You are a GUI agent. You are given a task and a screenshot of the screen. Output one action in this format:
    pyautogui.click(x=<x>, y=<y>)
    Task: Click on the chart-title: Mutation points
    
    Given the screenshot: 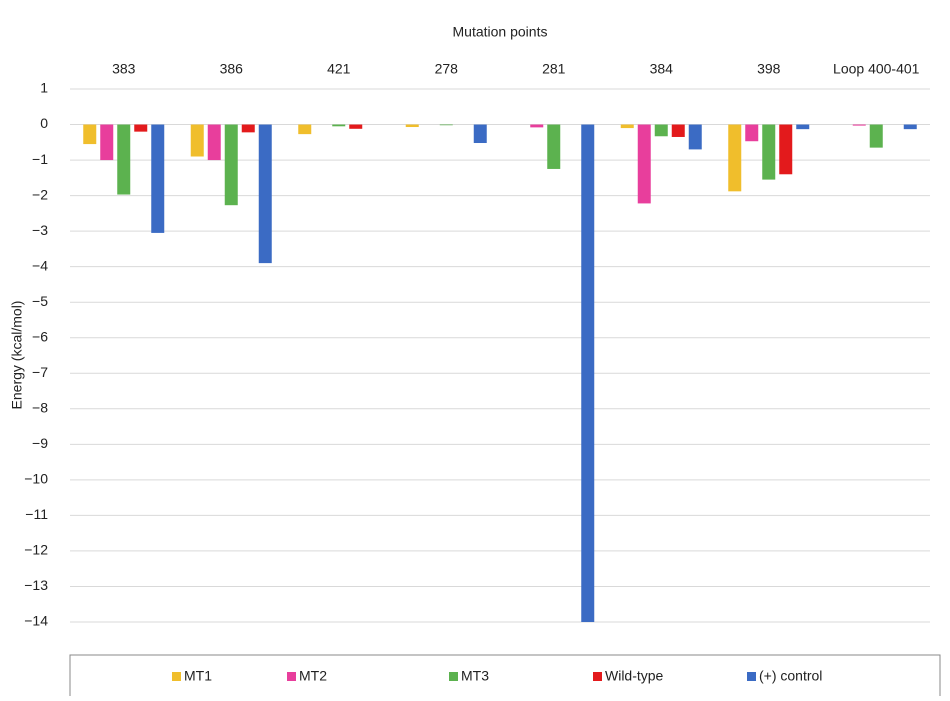 What is the action you would take?
    pyautogui.click(x=500, y=32)
    